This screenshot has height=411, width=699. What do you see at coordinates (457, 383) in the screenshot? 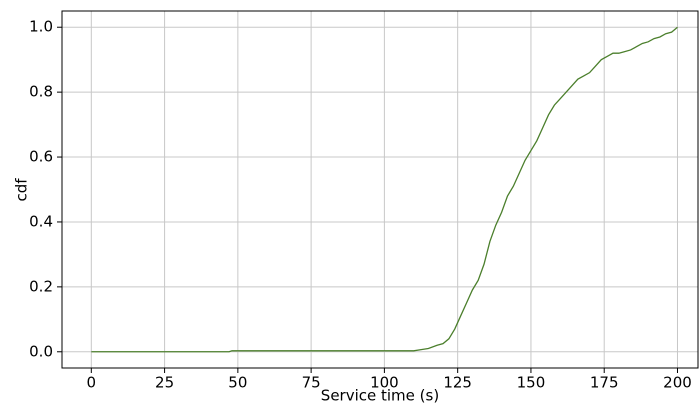
I see `x-tick-label: 125` at bounding box center [457, 383].